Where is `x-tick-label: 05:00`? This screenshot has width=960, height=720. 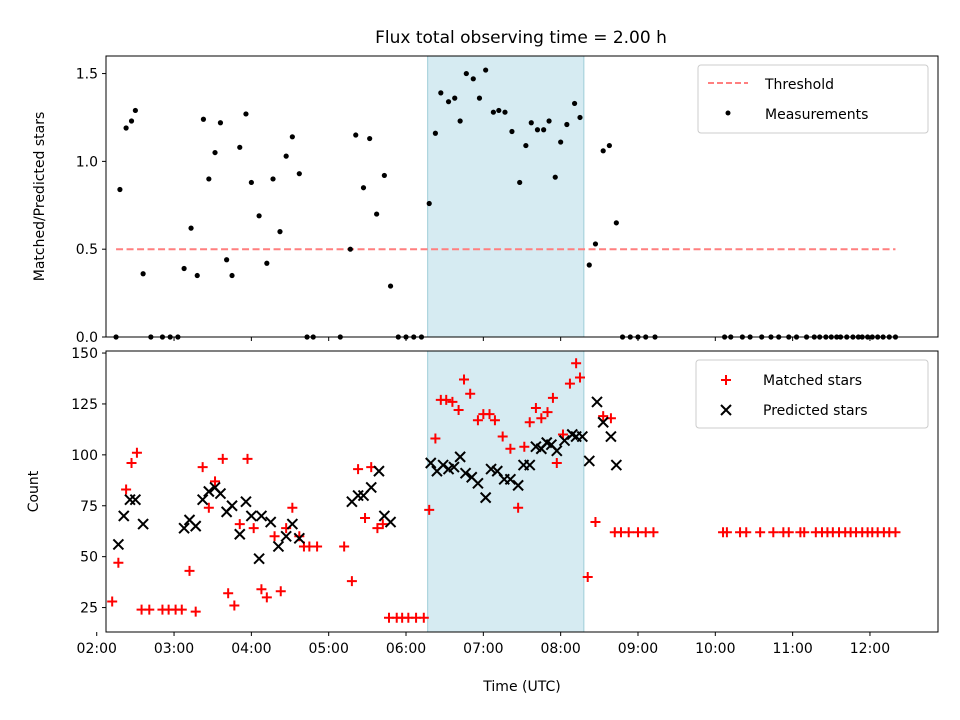
x-tick-label: 05:00 is located at coordinates (329, 649).